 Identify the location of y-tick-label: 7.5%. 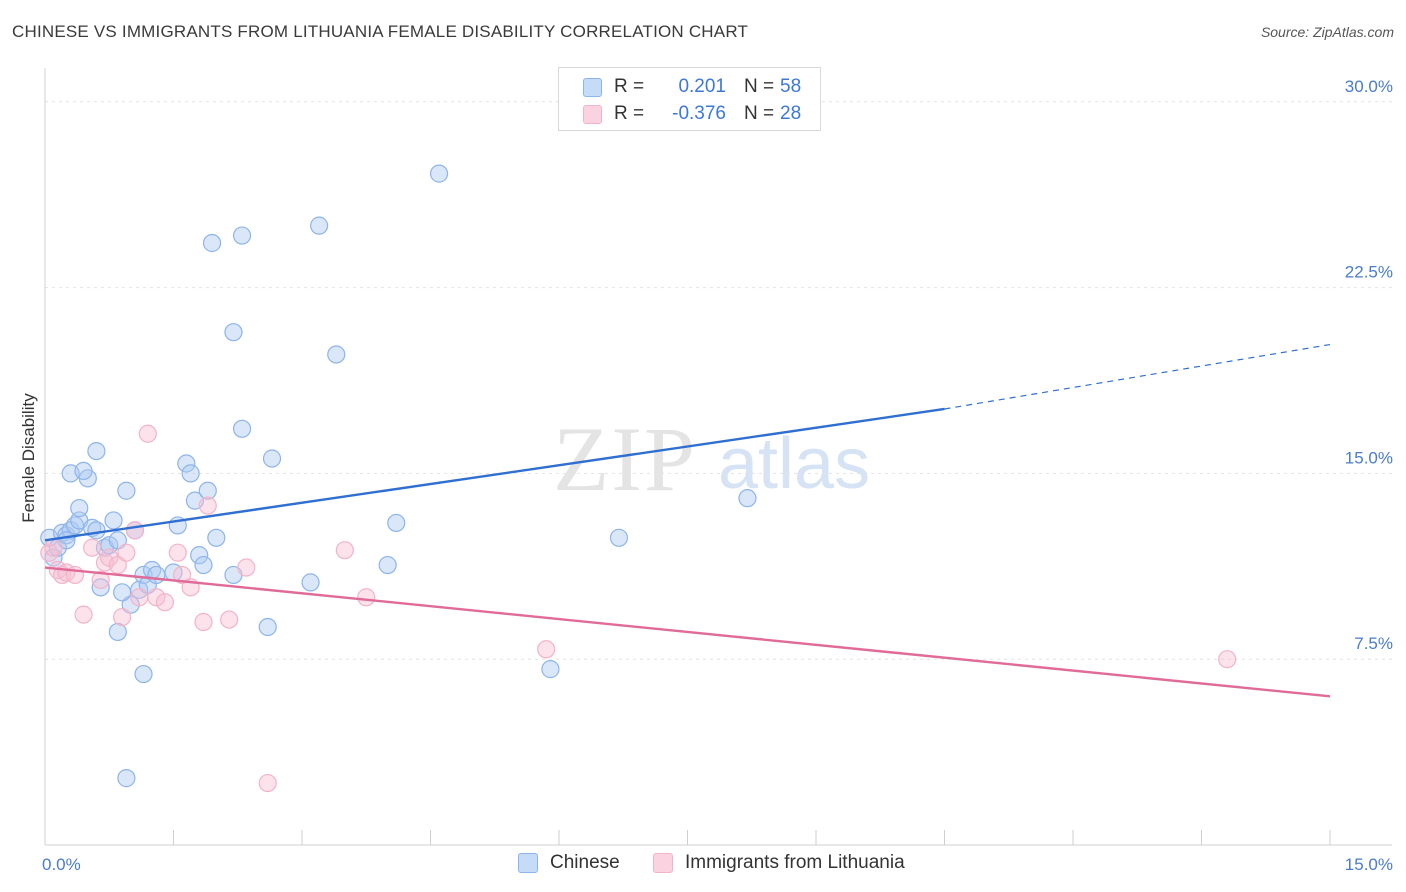
(1373, 643).